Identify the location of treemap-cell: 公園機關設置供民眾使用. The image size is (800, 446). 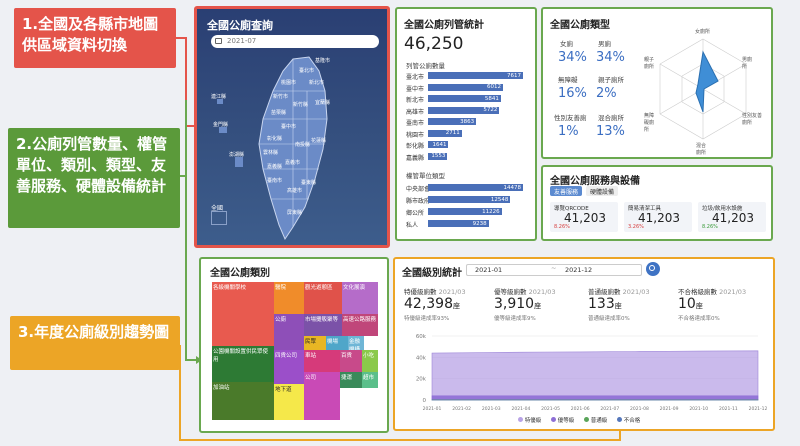
(243, 364).